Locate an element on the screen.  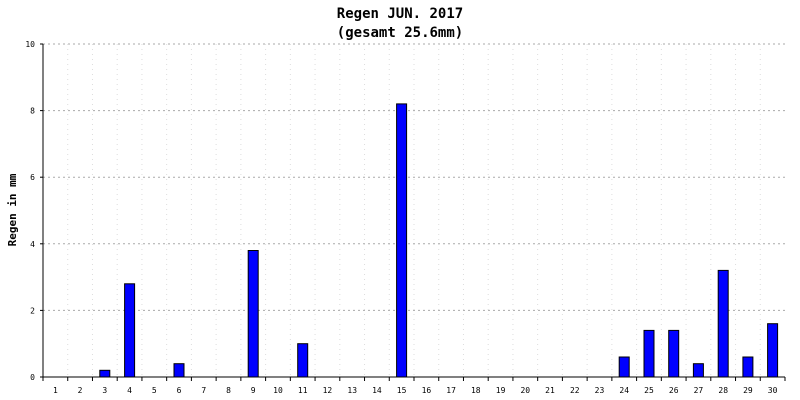
x-tick-label: 27 is located at coordinates (699, 390).